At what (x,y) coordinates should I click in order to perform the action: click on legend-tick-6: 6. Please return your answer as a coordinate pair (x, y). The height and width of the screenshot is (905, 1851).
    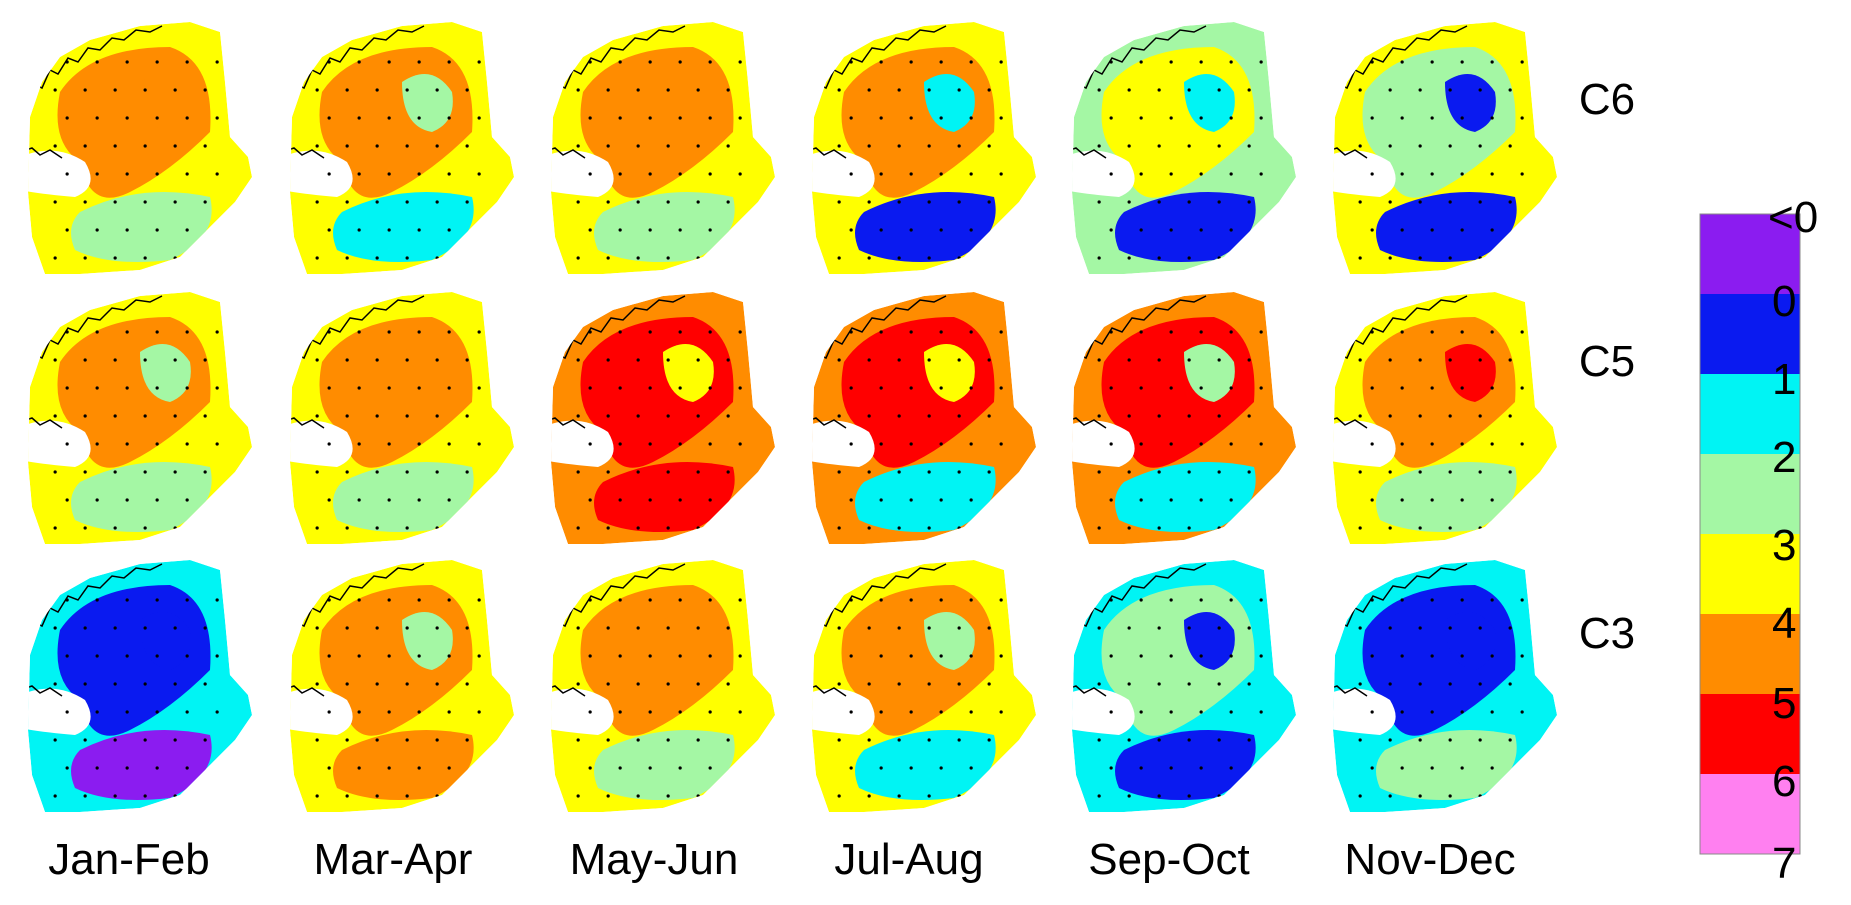
    Looking at the image, I should click on (1784, 781).